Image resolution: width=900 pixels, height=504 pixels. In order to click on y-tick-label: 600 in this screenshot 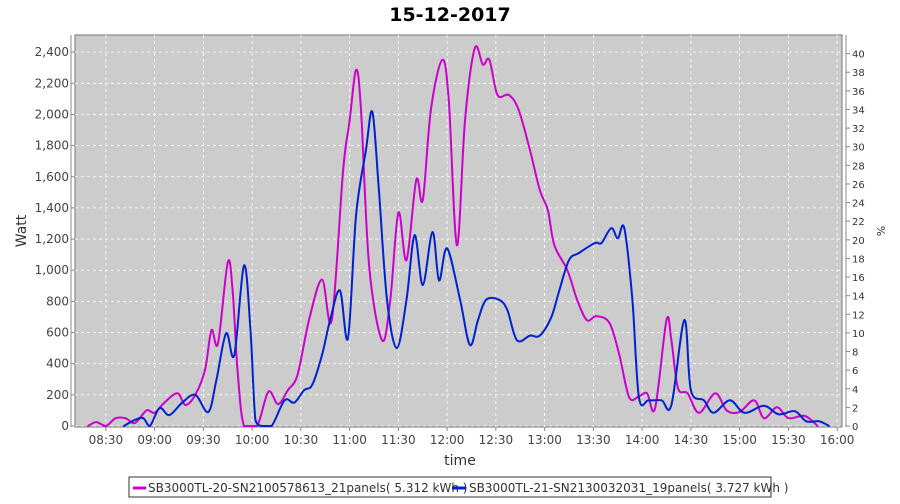, I will do `click(57, 333)`.